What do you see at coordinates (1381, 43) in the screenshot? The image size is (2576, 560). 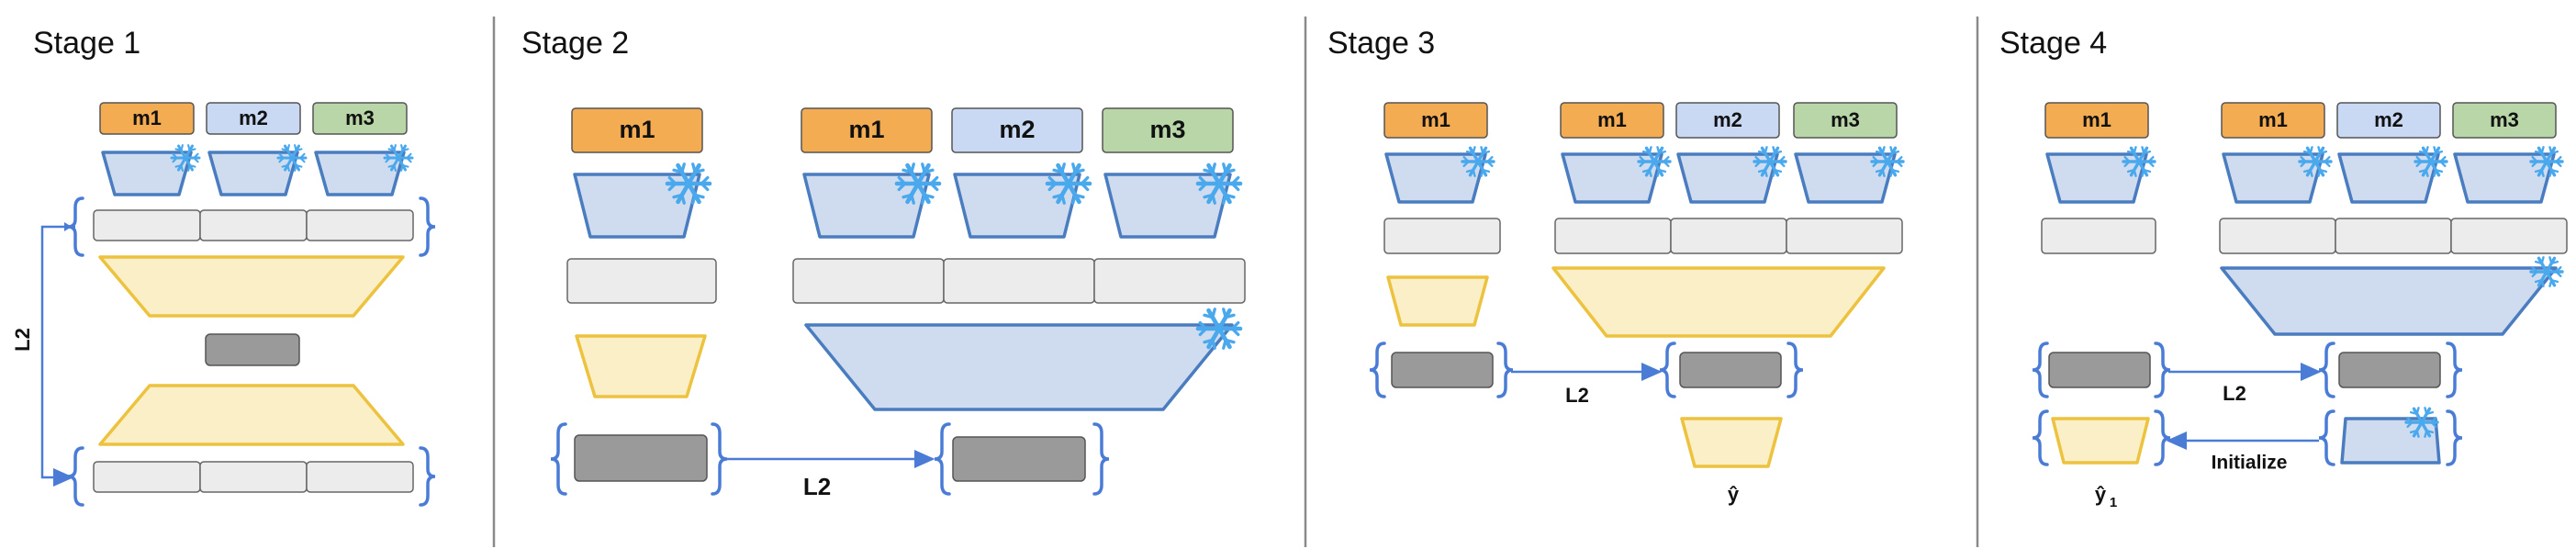 I see `stage-3-title: Stage 3` at bounding box center [1381, 43].